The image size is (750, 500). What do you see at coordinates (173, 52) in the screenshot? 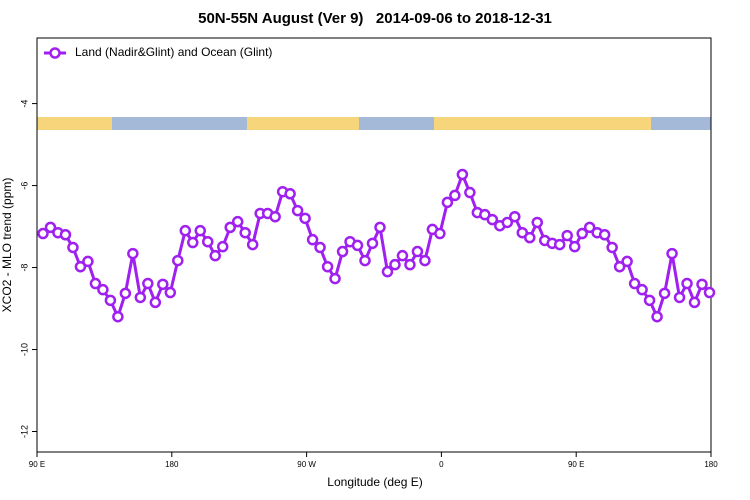
I see `legend-label: Land (Nadir&Glint) and Ocean (Glint)` at bounding box center [173, 52].